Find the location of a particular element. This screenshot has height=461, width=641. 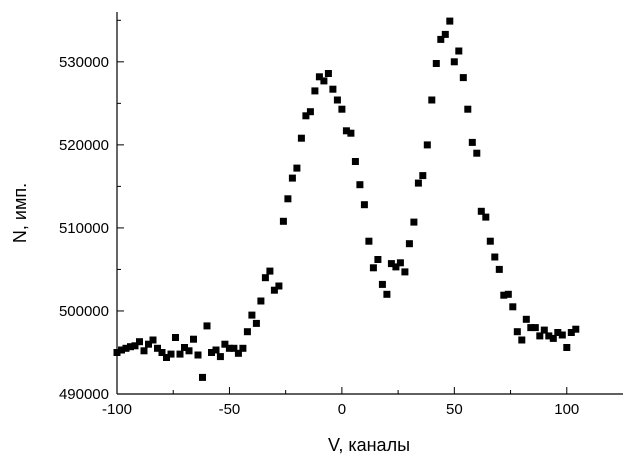

x-tick-label: 50 is located at coordinates (454, 409).